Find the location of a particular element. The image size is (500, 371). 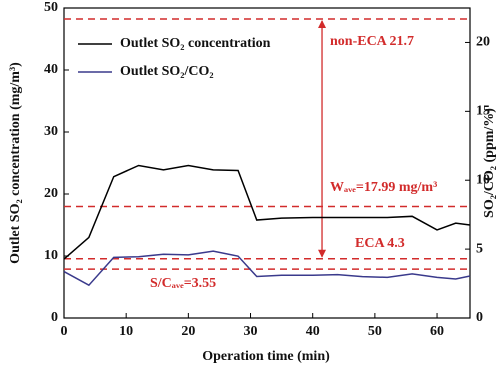

y2-tick-label: 5 is located at coordinates (479, 248).